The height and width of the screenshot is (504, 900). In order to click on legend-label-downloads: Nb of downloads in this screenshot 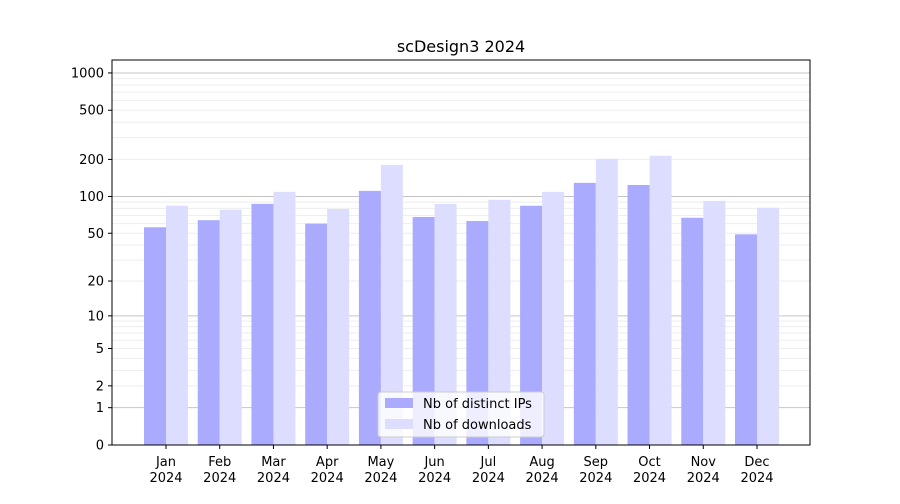, I will do `click(477, 425)`.